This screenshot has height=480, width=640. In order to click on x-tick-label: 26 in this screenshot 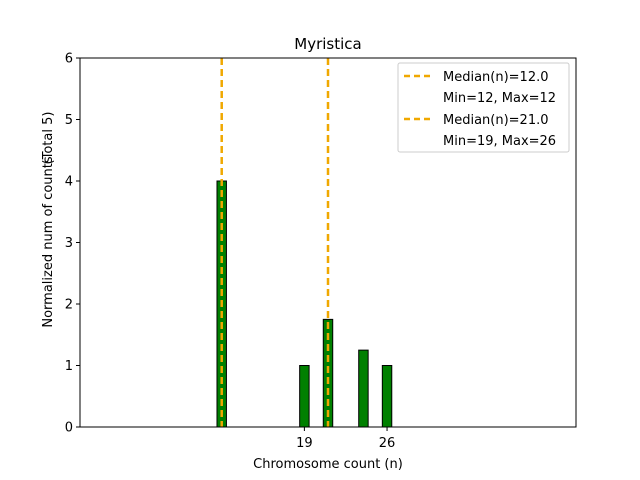, I will do `click(387, 443)`.